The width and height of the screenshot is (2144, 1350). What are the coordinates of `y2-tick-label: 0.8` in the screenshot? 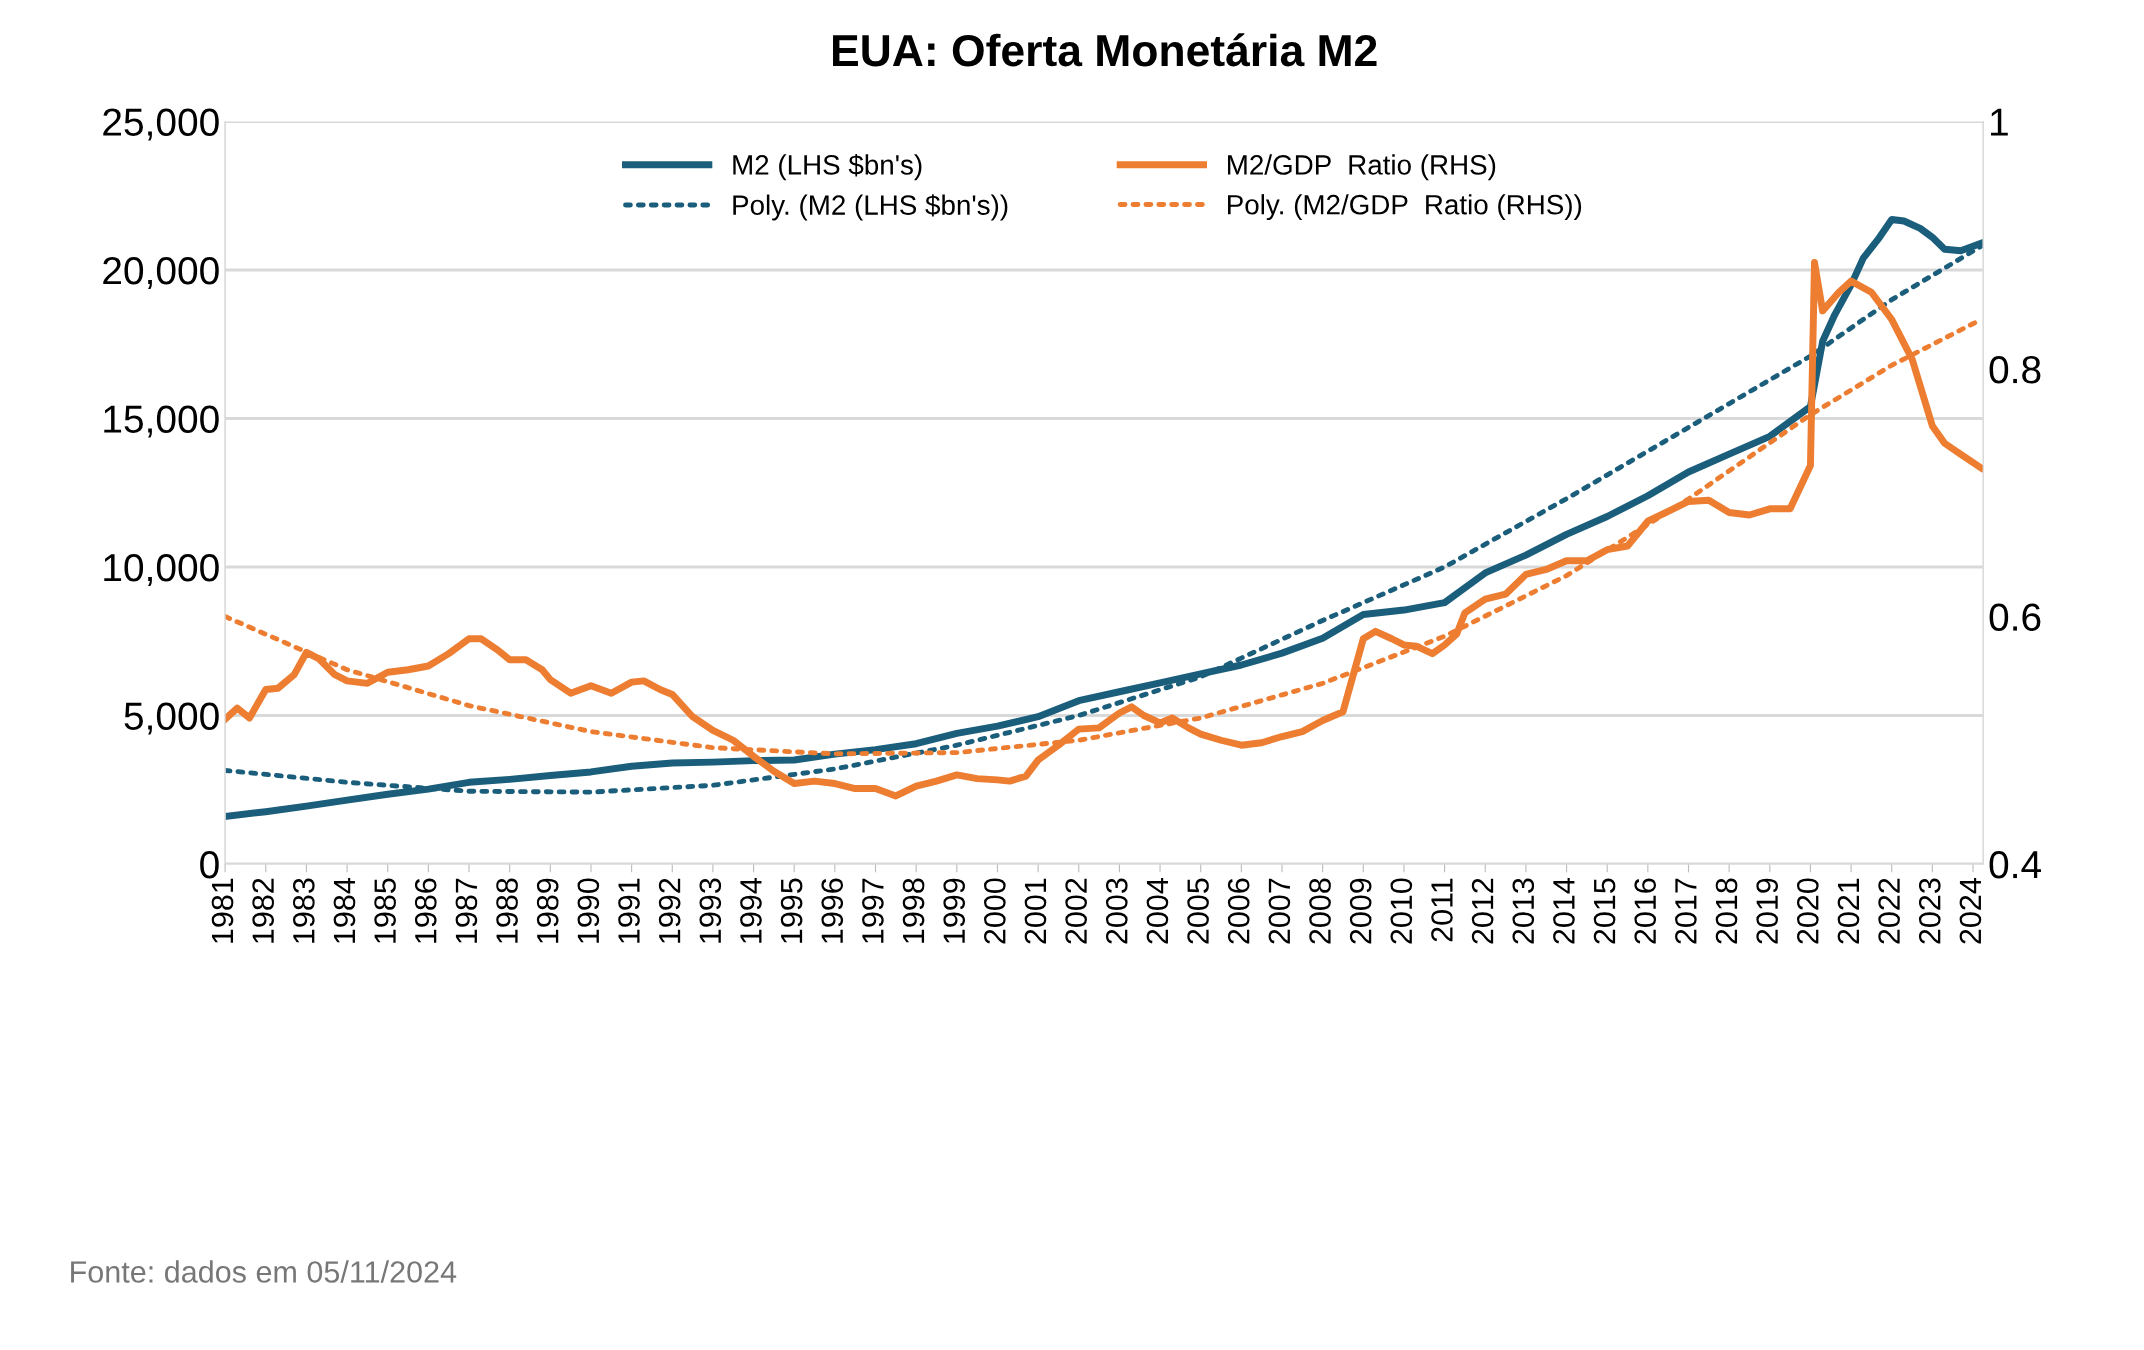 It's located at (2015, 369).